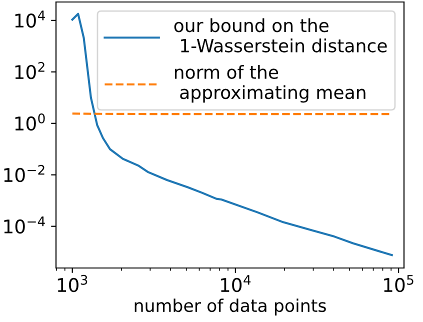 The height and width of the screenshot is (322, 423). What do you see at coordinates (73, 283) in the screenshot?
I see `x-tick-label: 10$^{3}$` at bounding box center [73, 283].